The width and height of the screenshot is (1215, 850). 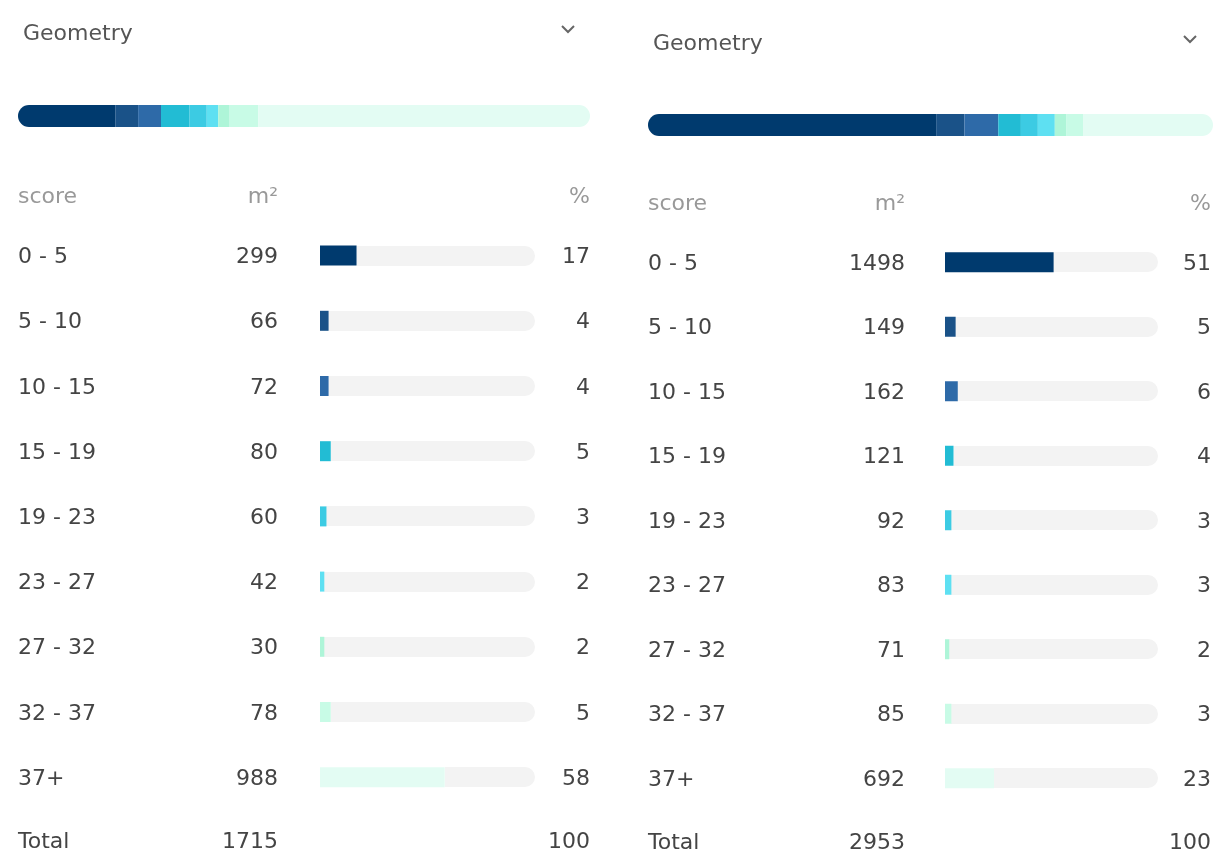 What do you see at coordinates (250, 838) in the screenshot?
I see `text: 1715` at bounding box center [250, 838].